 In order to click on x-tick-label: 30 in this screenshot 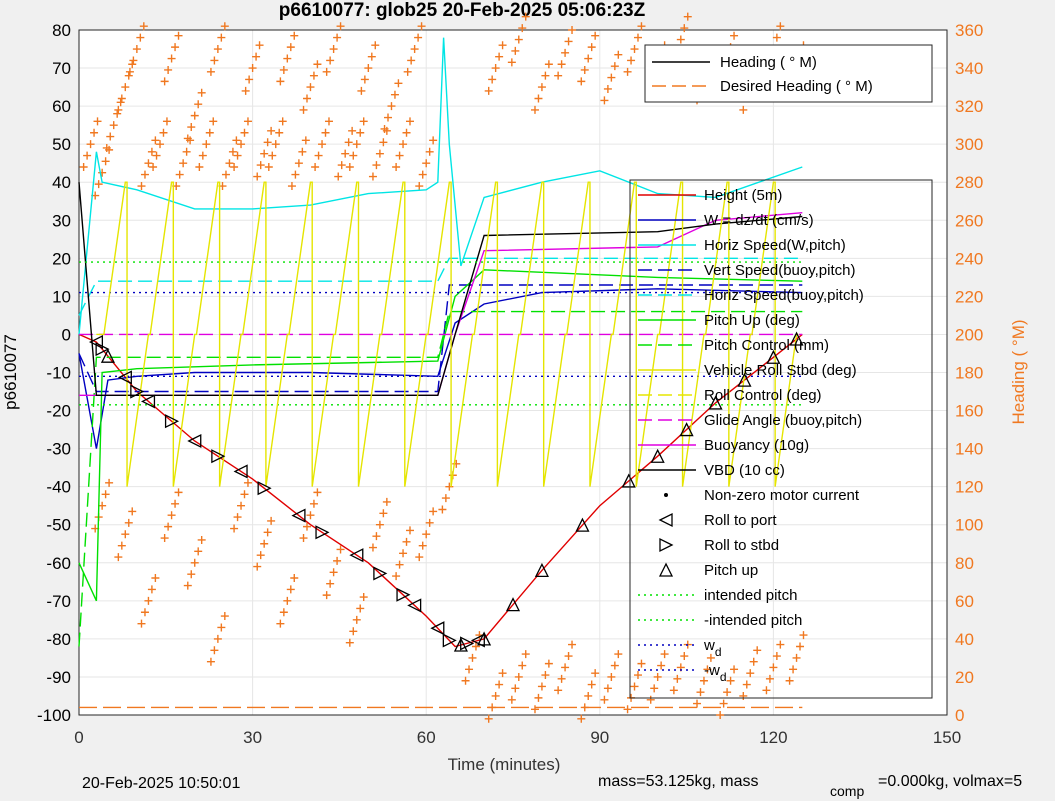, I will do `click(252, 737)`.